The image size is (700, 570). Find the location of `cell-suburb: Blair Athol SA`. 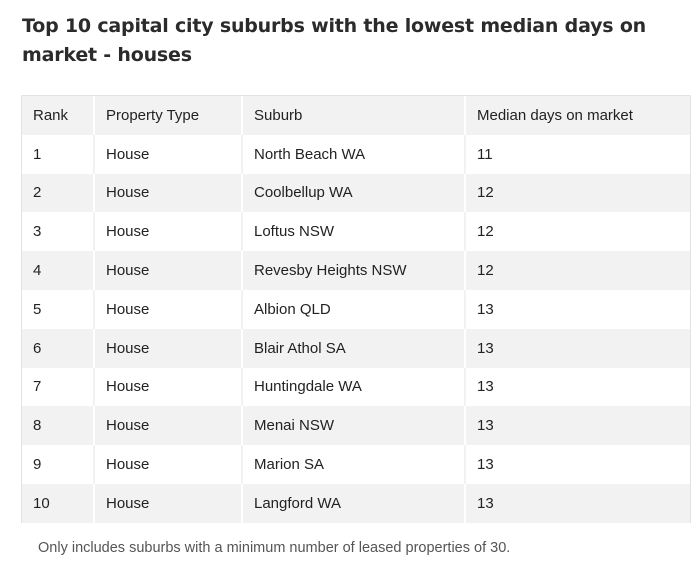

cell-suburb: Blair Athol SA is located at coordinates (353, 348).